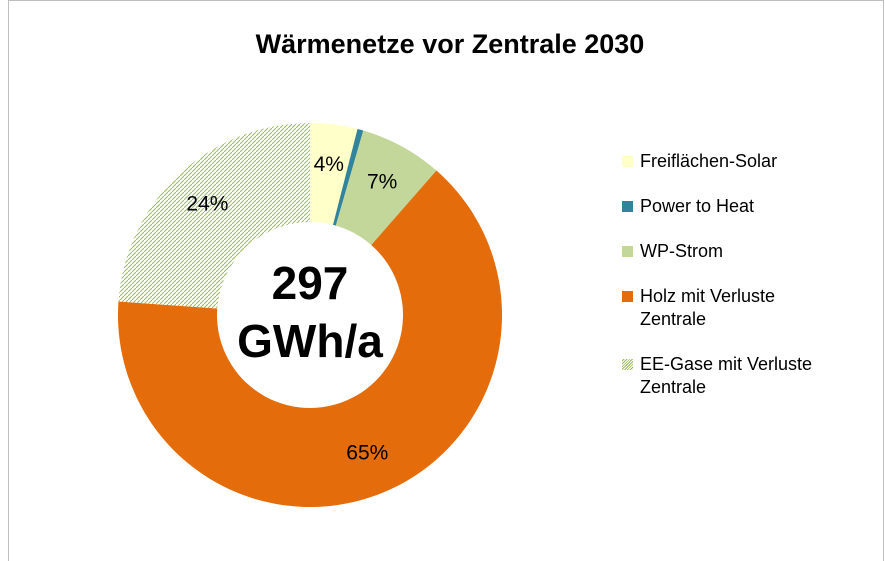 Image resolution: width=885 pixels, height=561 pixels. I want to click on legend-label: EE-Gase mit Verluste Zentrale, so click(726, 375).